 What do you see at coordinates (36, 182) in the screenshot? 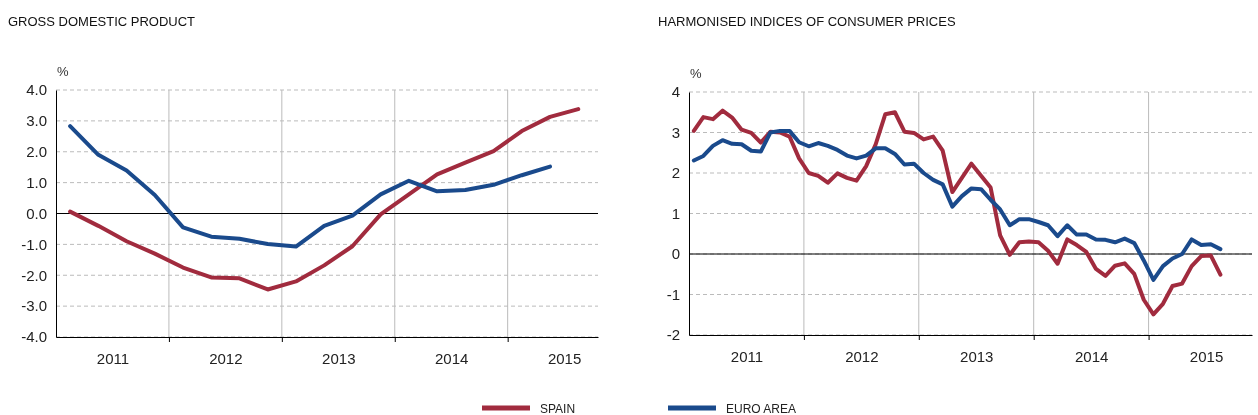
I see `y-tick-label: 1.0` at bounding box center [36, 182].